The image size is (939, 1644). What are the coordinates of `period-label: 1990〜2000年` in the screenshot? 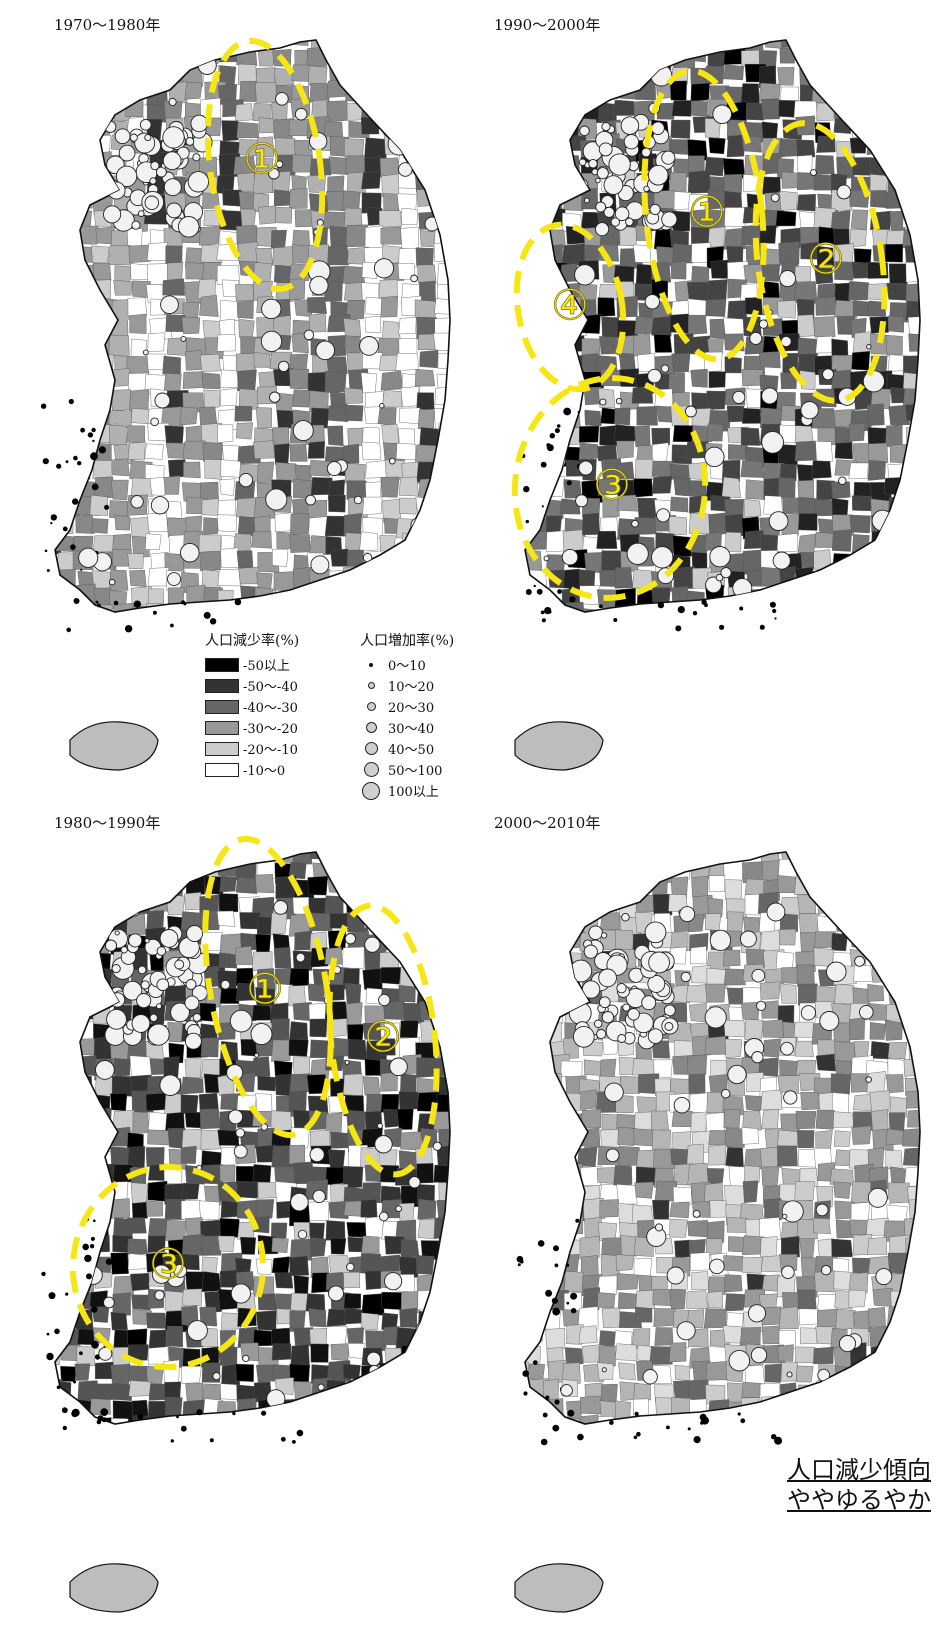 It's located at (547, 25).